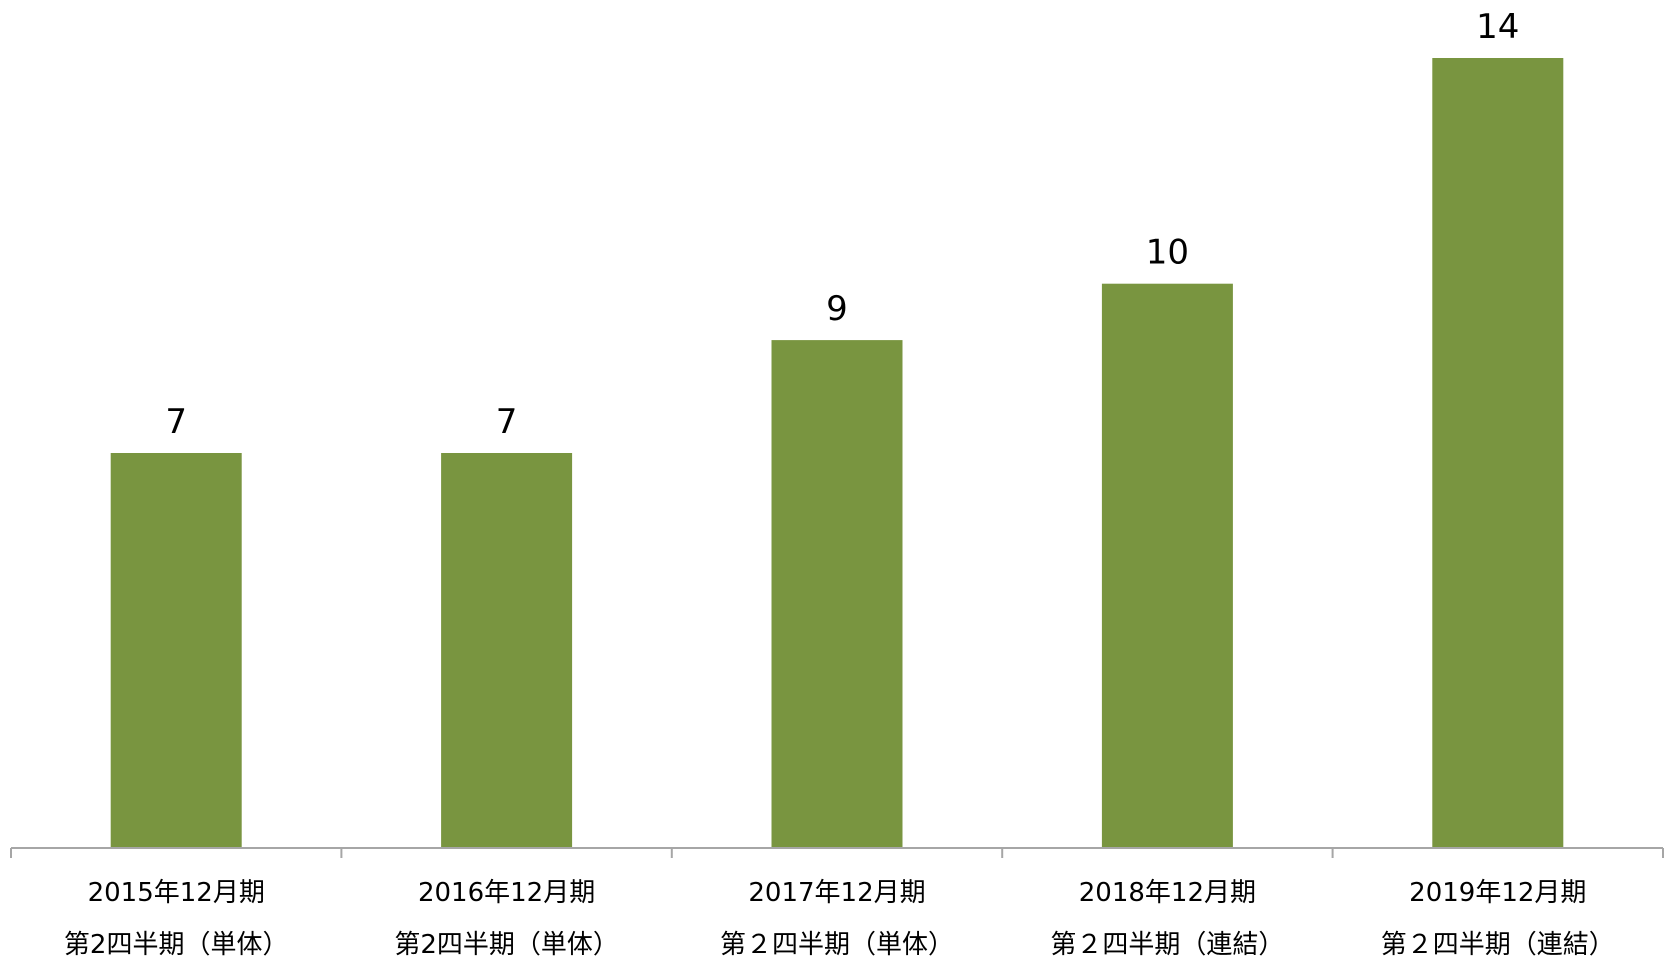 The image size is (1669, 962). What do you see at coordinates (176, 893) in the screenshot?
I see `category-label-0-line-0: 2015年12月期` at bounding box center [176, 893].